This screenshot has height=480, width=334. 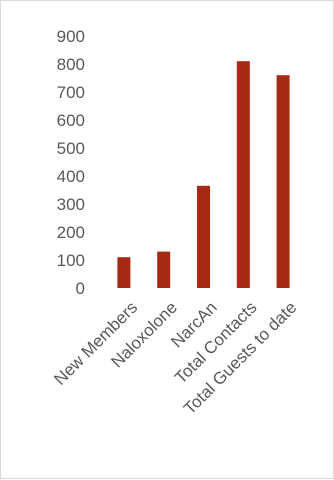 I want to click on y-tick-label: 0, so click(x=80, y=288).